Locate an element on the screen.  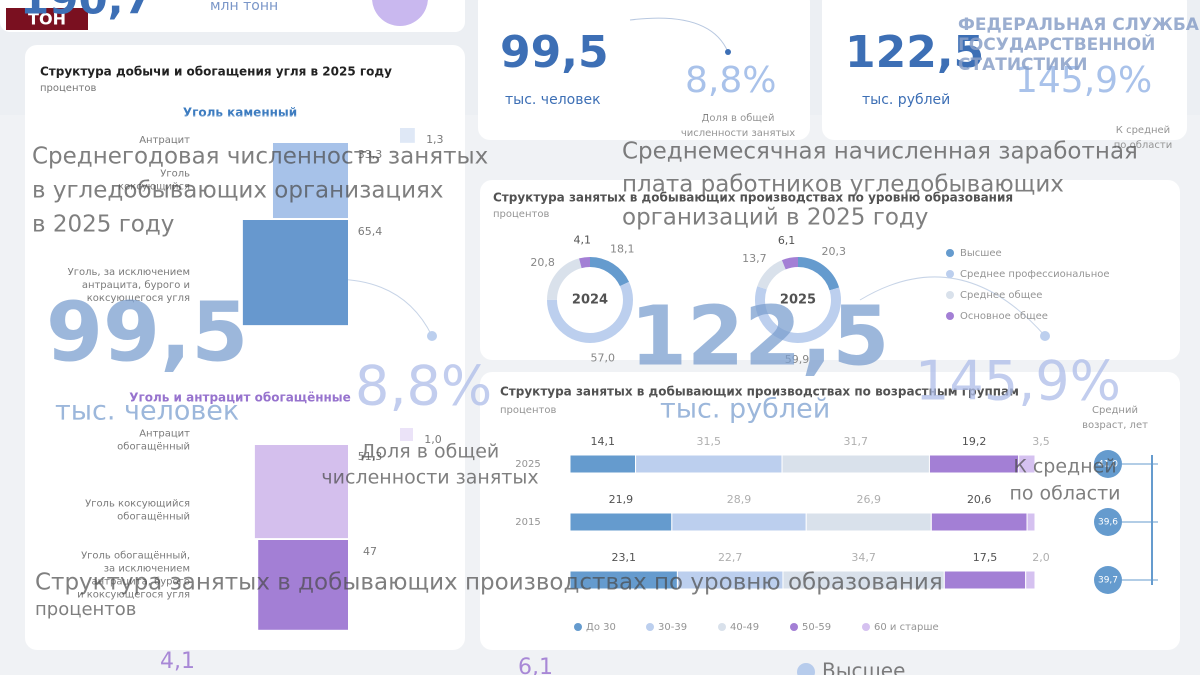
education-subtitle: процентов is located at coordinates (521, 214).